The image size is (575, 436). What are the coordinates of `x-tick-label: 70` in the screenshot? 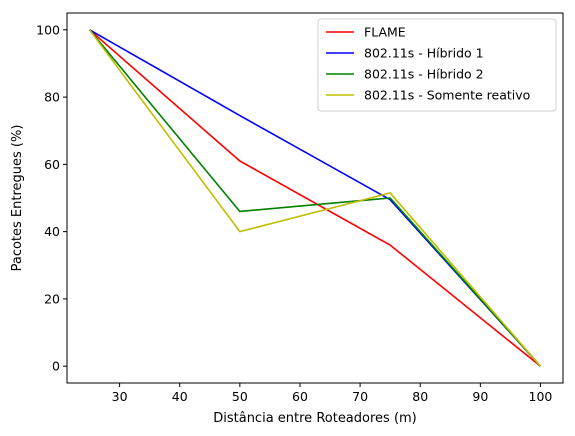 It's located at (360, 396).